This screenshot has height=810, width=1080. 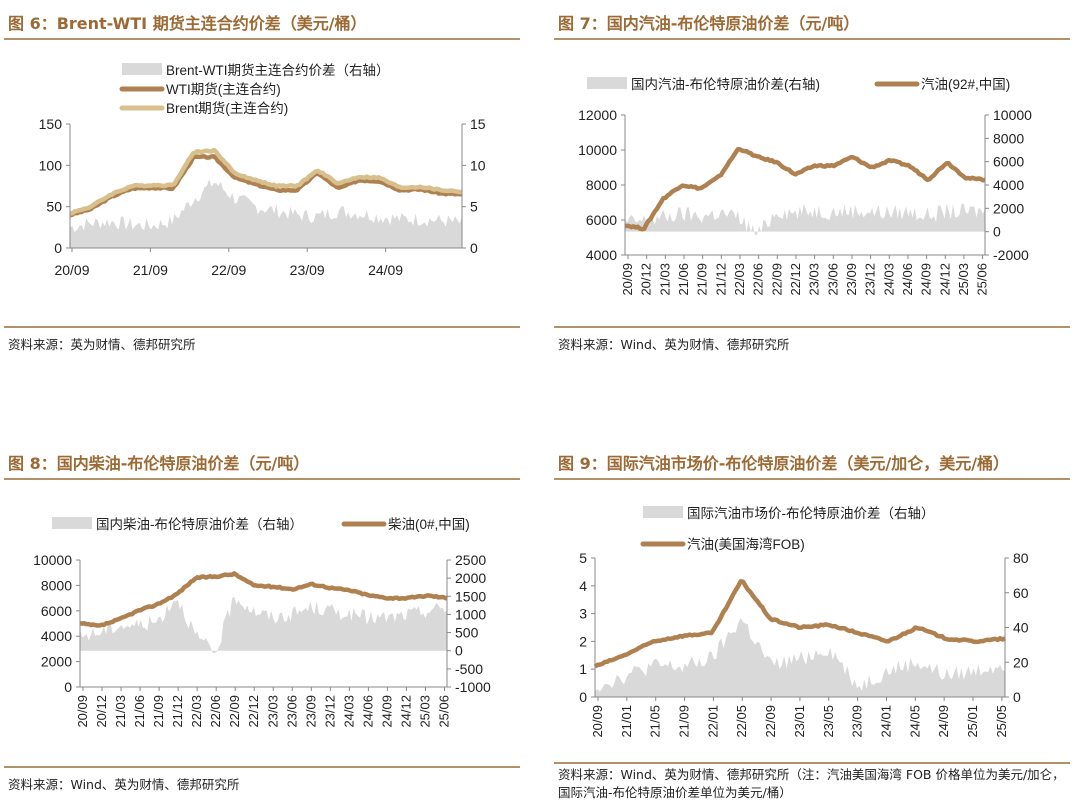 I want to click on x-tick-label: 25/05, so click(x=1001, y=721).